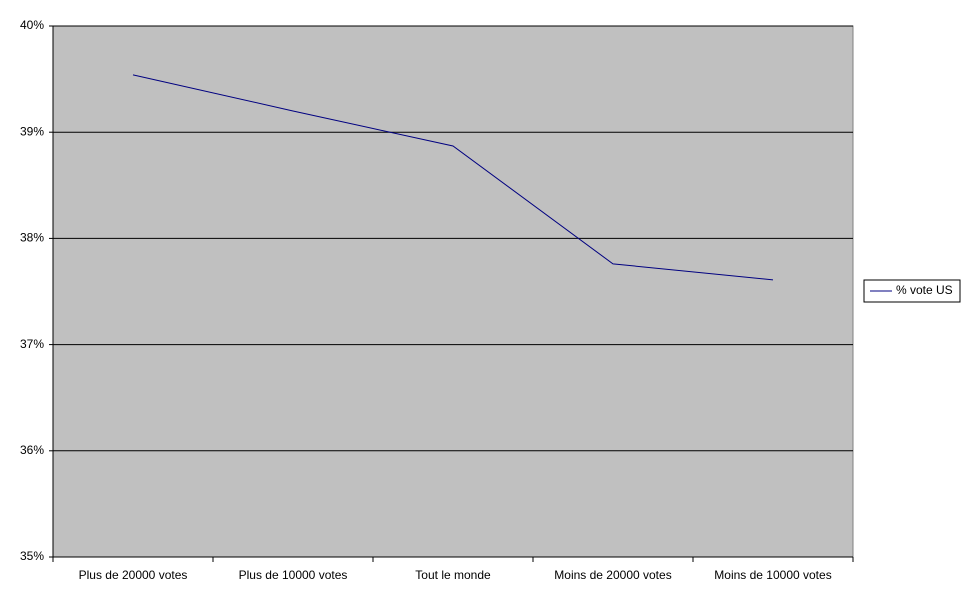  I want to click on y-tick-label: 36%, so click(32, 450).